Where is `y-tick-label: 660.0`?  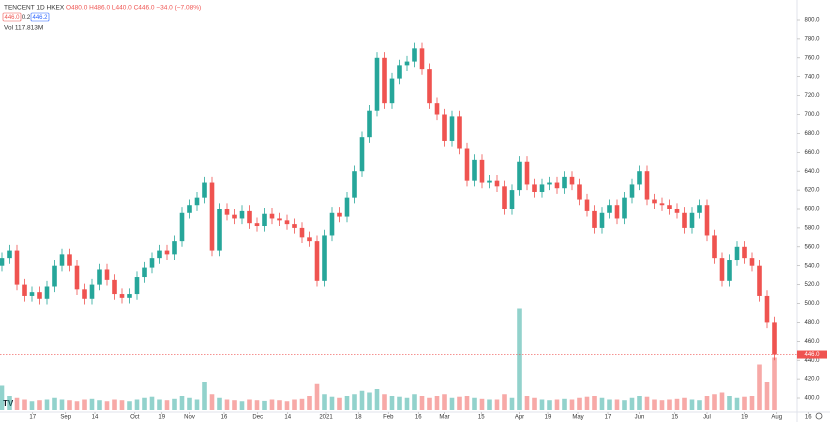 y-tick-label: 660.0 is located at coordinates (812, 153).